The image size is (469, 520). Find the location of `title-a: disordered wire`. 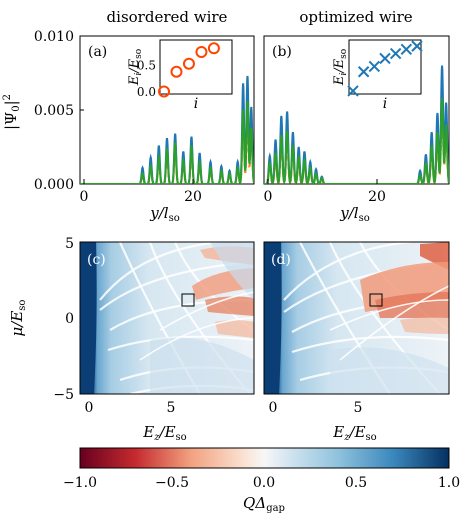

title-a: disordered wire is located at coordinates (167, 17).